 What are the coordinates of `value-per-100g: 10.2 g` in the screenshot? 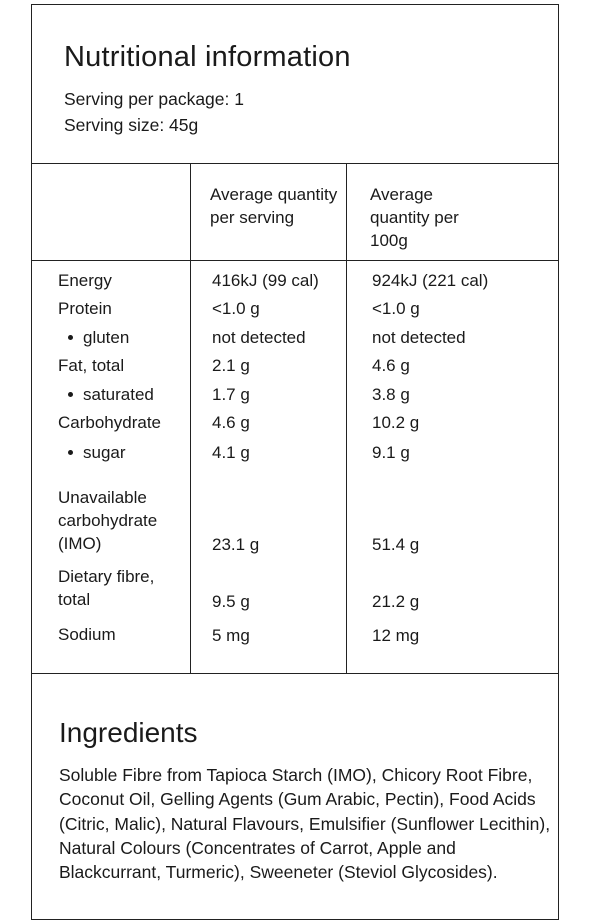 It's located at (396, 422).